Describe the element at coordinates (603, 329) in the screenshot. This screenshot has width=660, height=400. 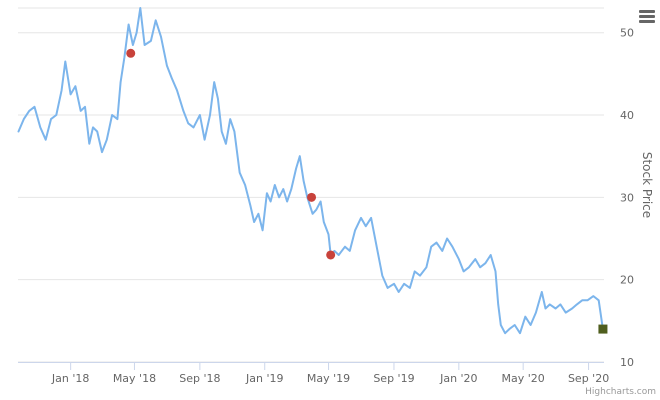
I see `end-marker` at that location.